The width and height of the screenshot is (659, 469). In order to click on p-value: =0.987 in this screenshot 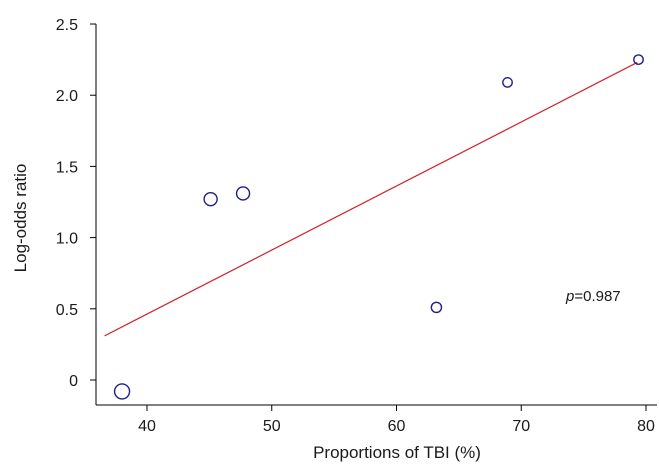, I will do `click(597, 296)`.